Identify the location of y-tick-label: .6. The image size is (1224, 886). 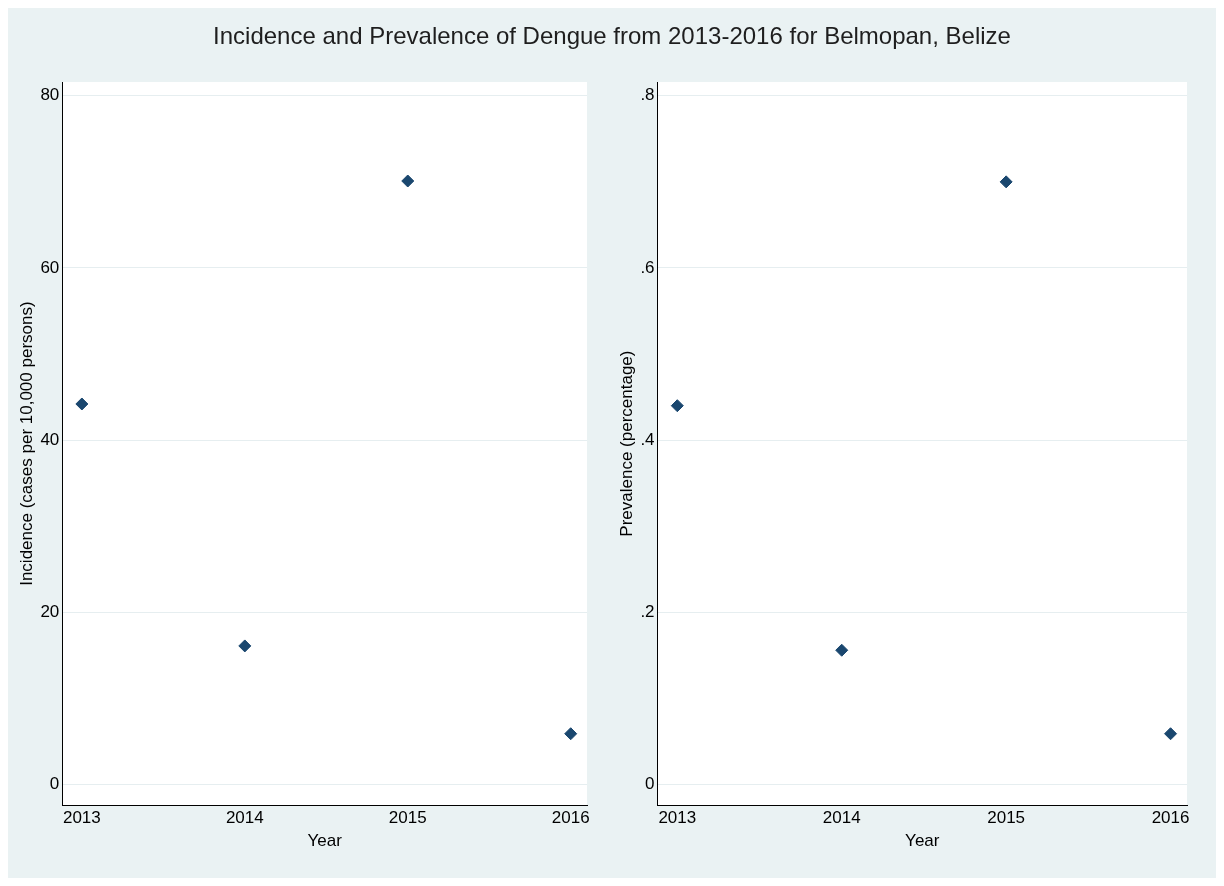
(647, 267).